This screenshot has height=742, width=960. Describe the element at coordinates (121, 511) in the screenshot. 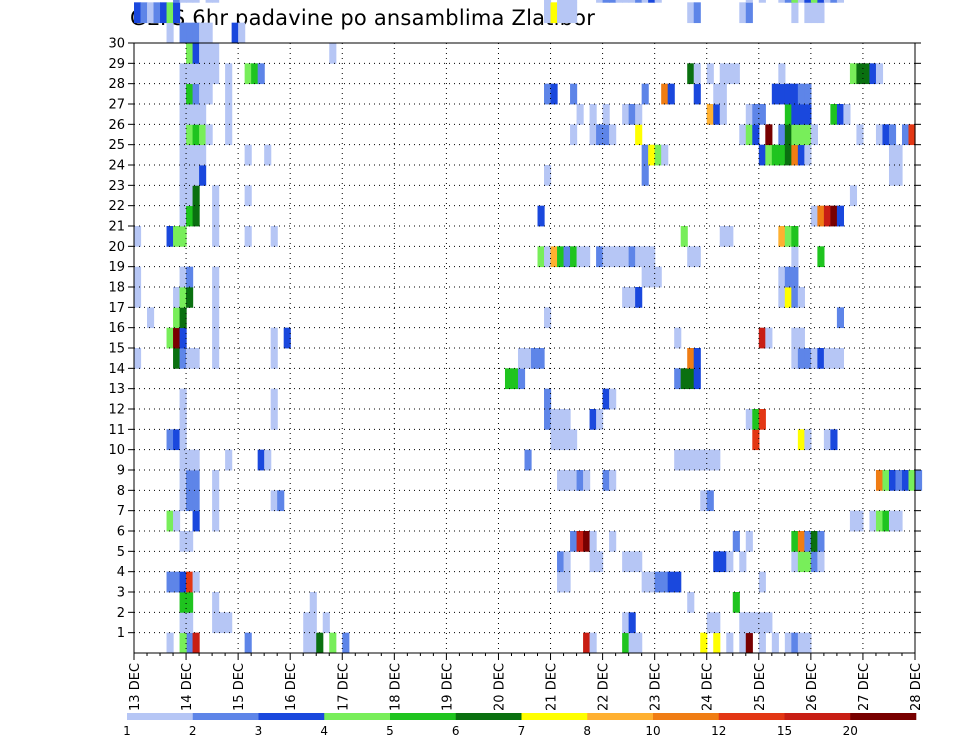

I see `y-tick-label: 7` at that location.